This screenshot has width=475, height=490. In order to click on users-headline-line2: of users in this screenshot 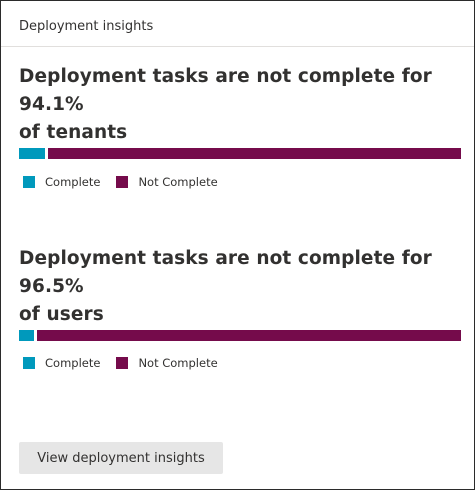, I will do `click(61, 314)`.